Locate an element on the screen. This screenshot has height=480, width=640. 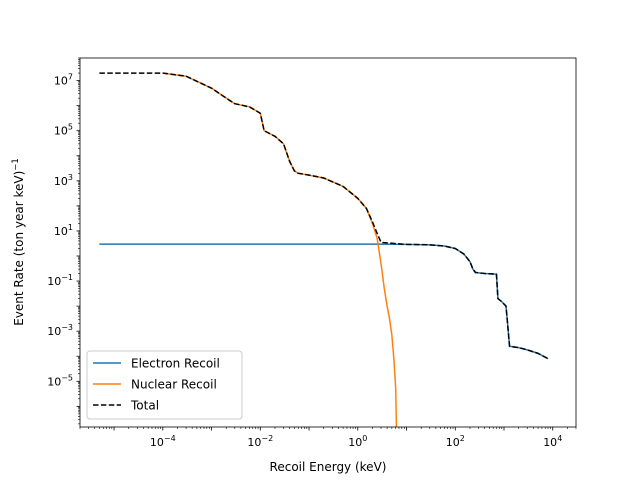
legend-label-total: Total is located at coordinates (144, 406).